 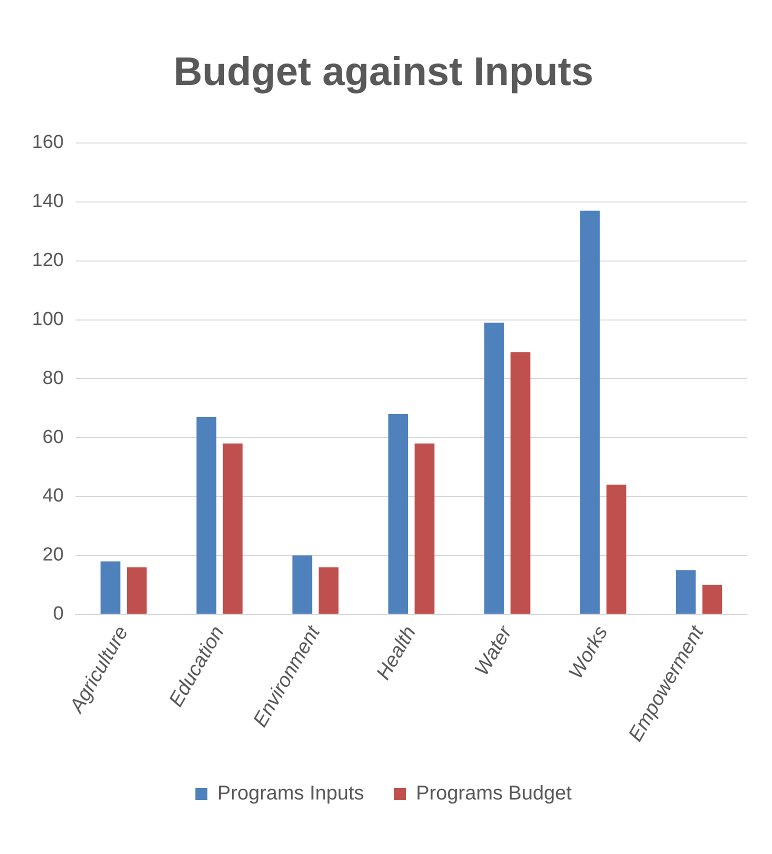 What do you see at coordinates (290, 793) in the screenshot?
I see `legend-label: Programs Inputs` at bounding box center [290, 793].